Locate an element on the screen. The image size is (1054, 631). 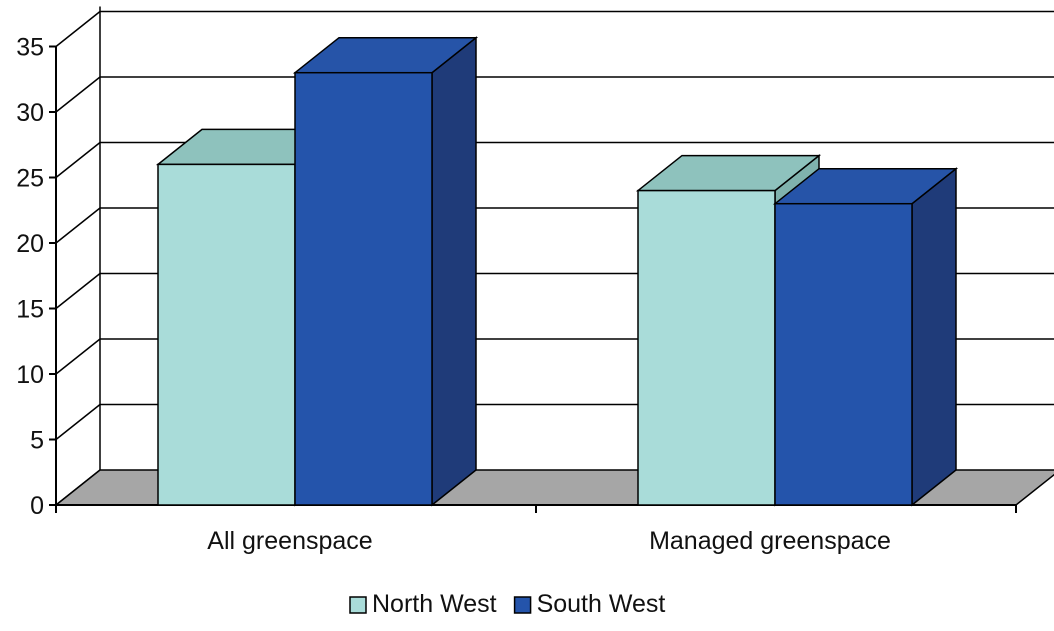
y-tick-label: 20 is located at coordinates (30, 244).